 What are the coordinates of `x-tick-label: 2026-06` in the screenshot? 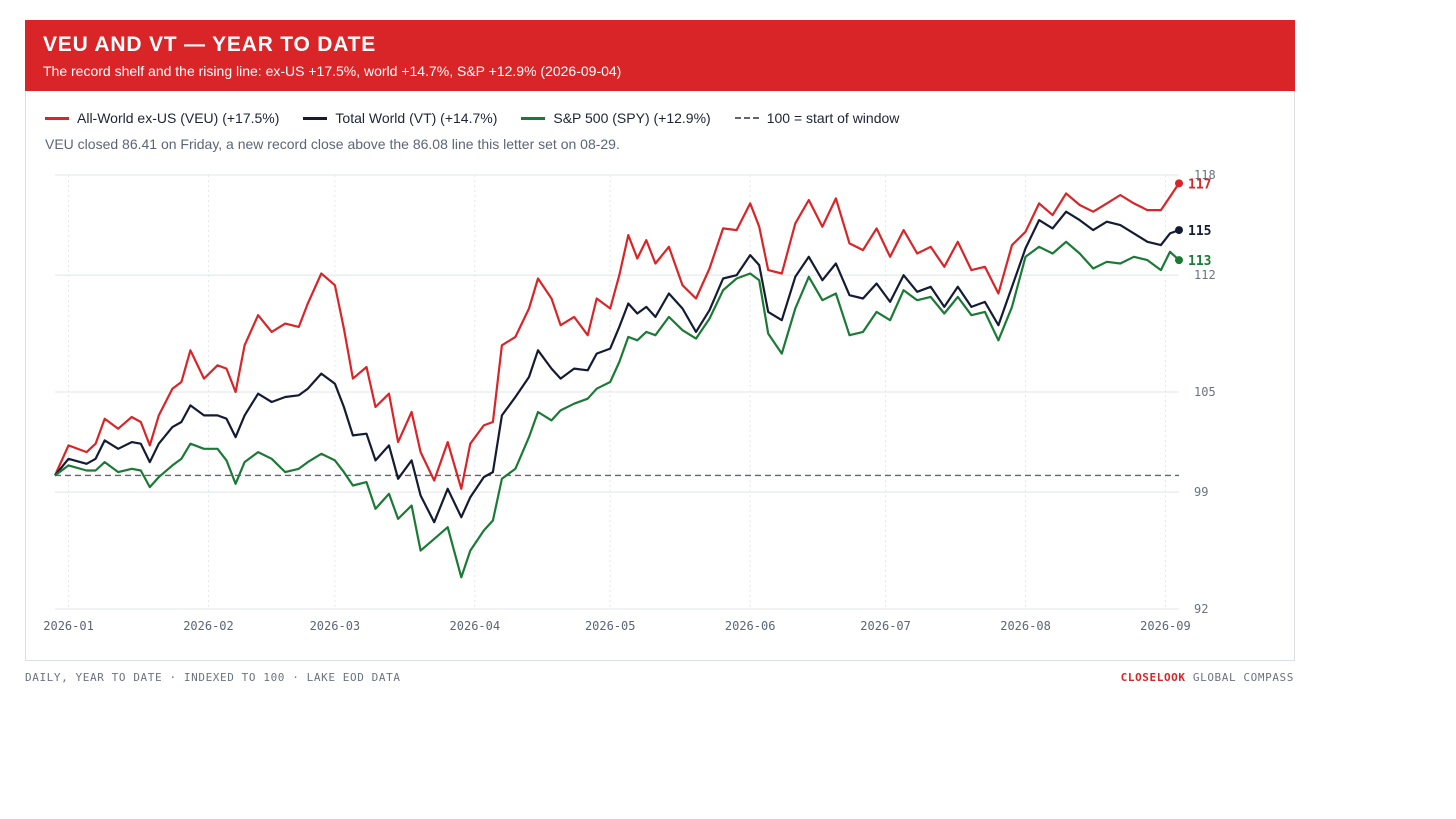 It's located at (750, 626).